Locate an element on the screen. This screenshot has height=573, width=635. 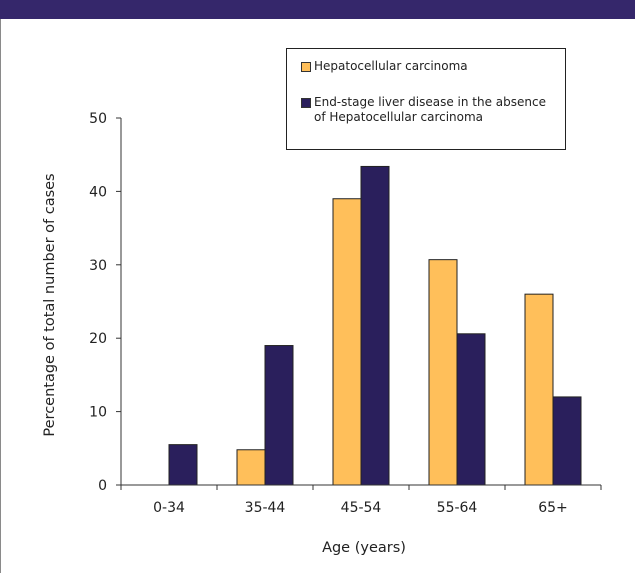
y-tick-label: 10 is located at coordinates (98, 413).